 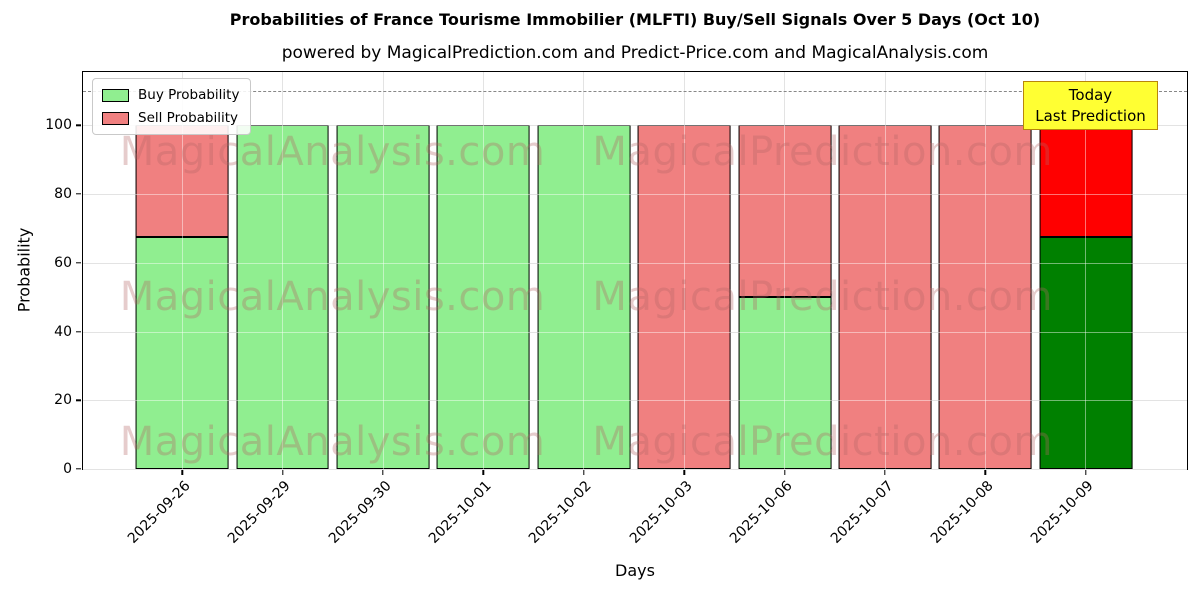 I want to click on bar-slot: 2025-09-30, so click(x=379, y=309).